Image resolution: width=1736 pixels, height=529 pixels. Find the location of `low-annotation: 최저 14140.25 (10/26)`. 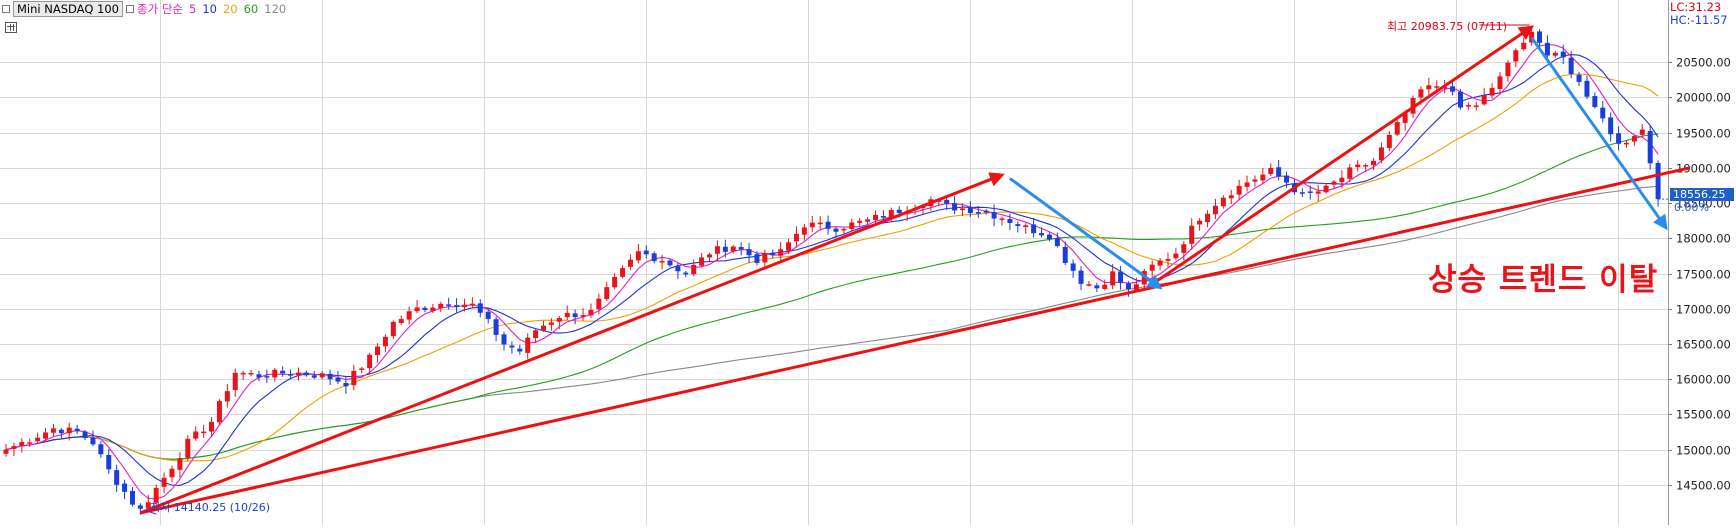

low-annotation: 최저 14140.25 (10/26) is located at coordinates (210, 507).